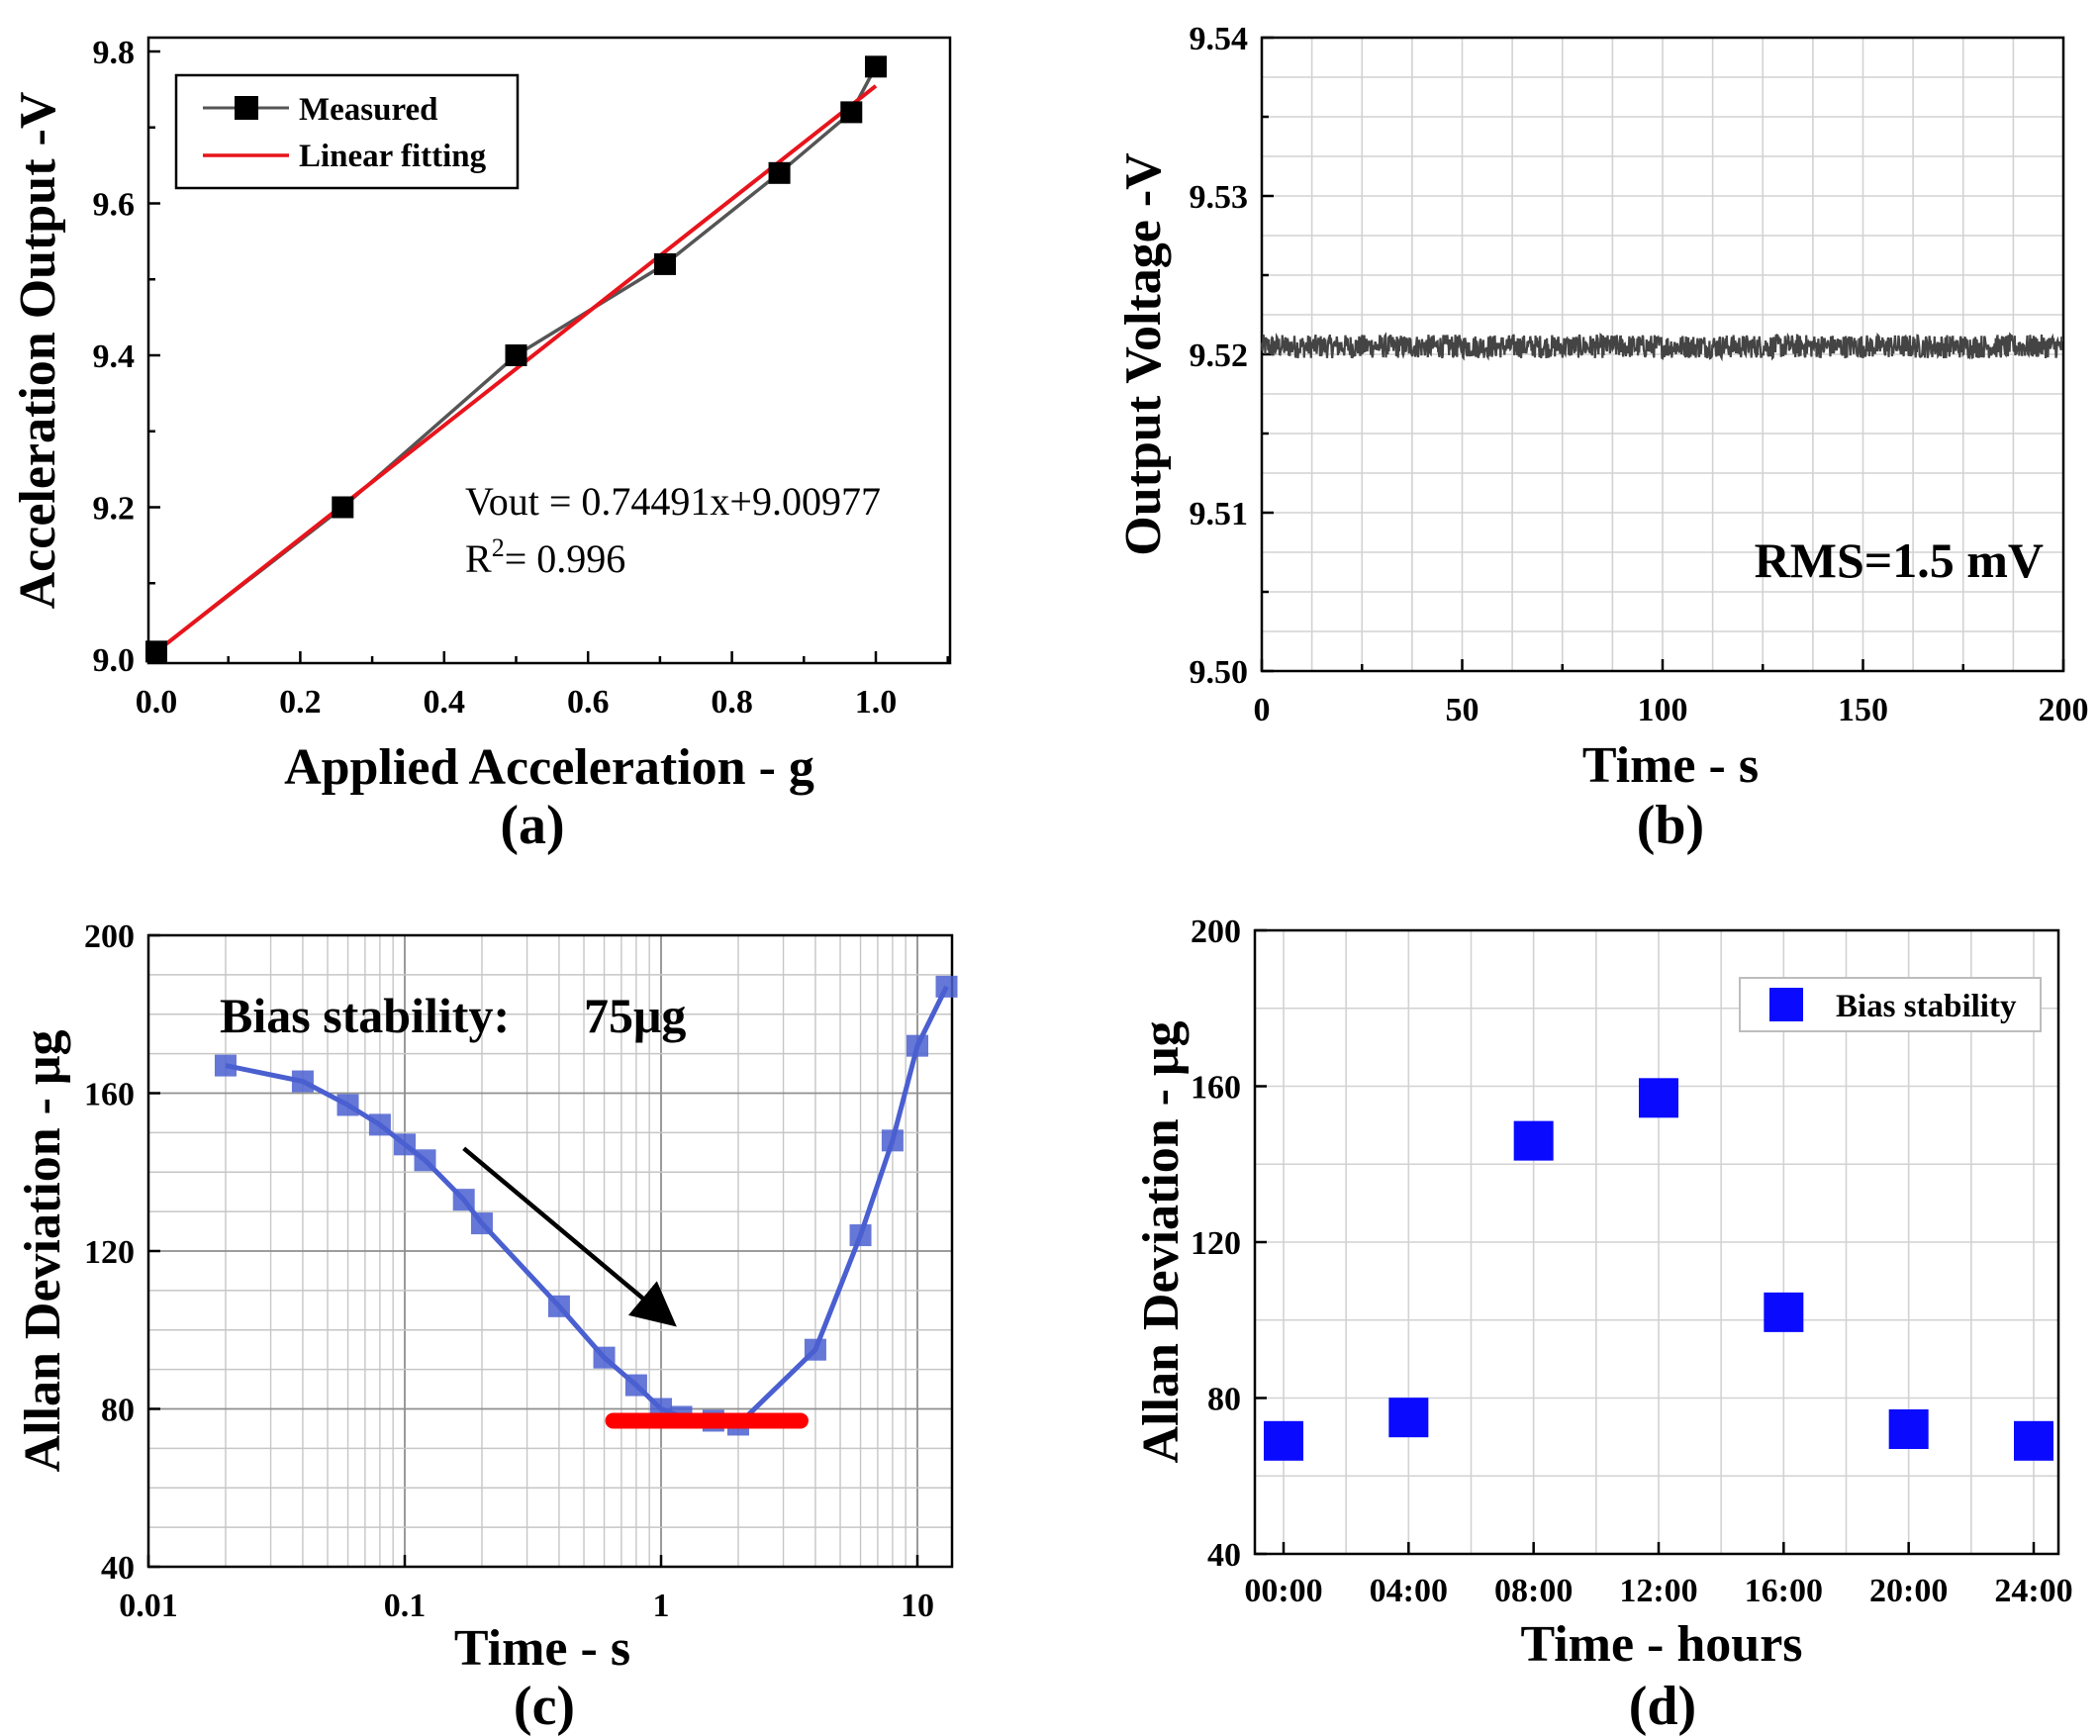 This screenshot has width=2100, height=1736. I want to click on d-x-tick-label: 08:00, so click(1533, 1591).